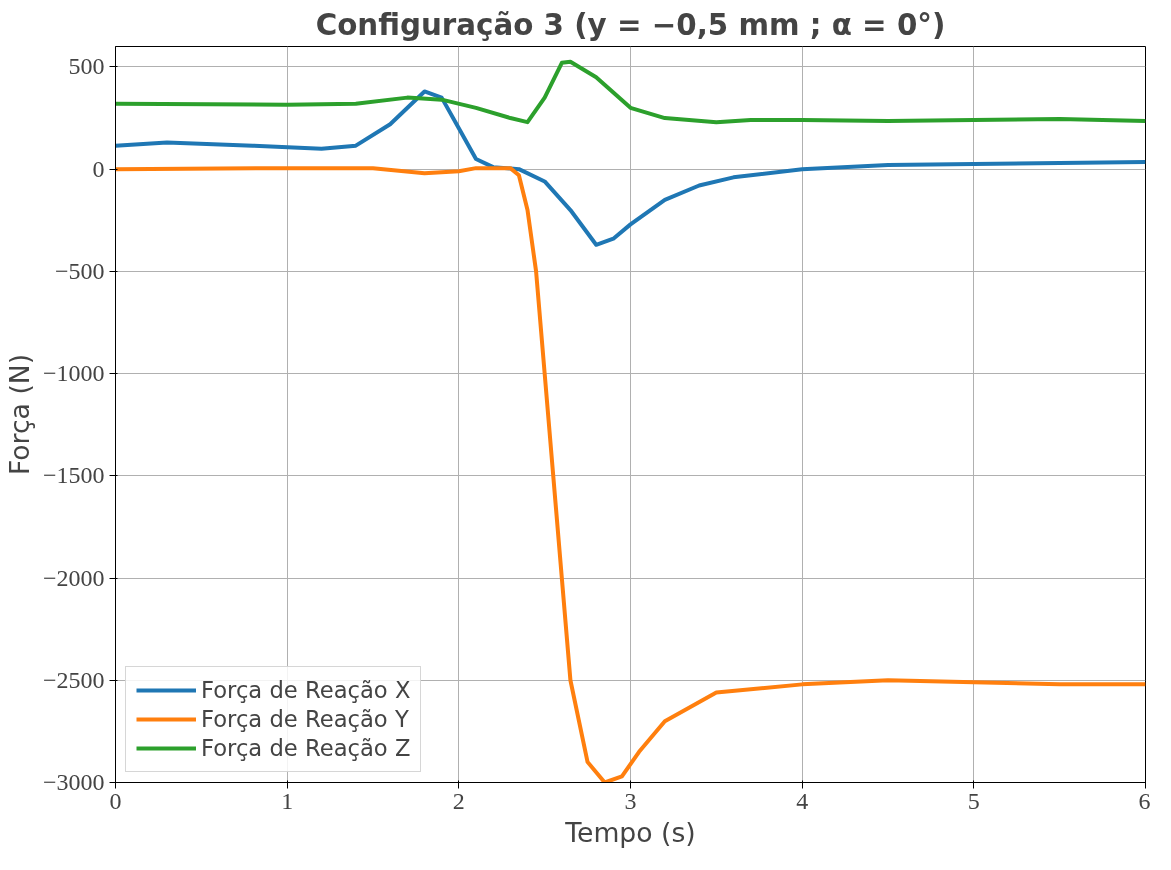 The width and height of the screenshot is (1171, 870). I want to click on chart-title: Configuração 3 (y = −0,5 mm ; α = 0°), so click(630, 24).